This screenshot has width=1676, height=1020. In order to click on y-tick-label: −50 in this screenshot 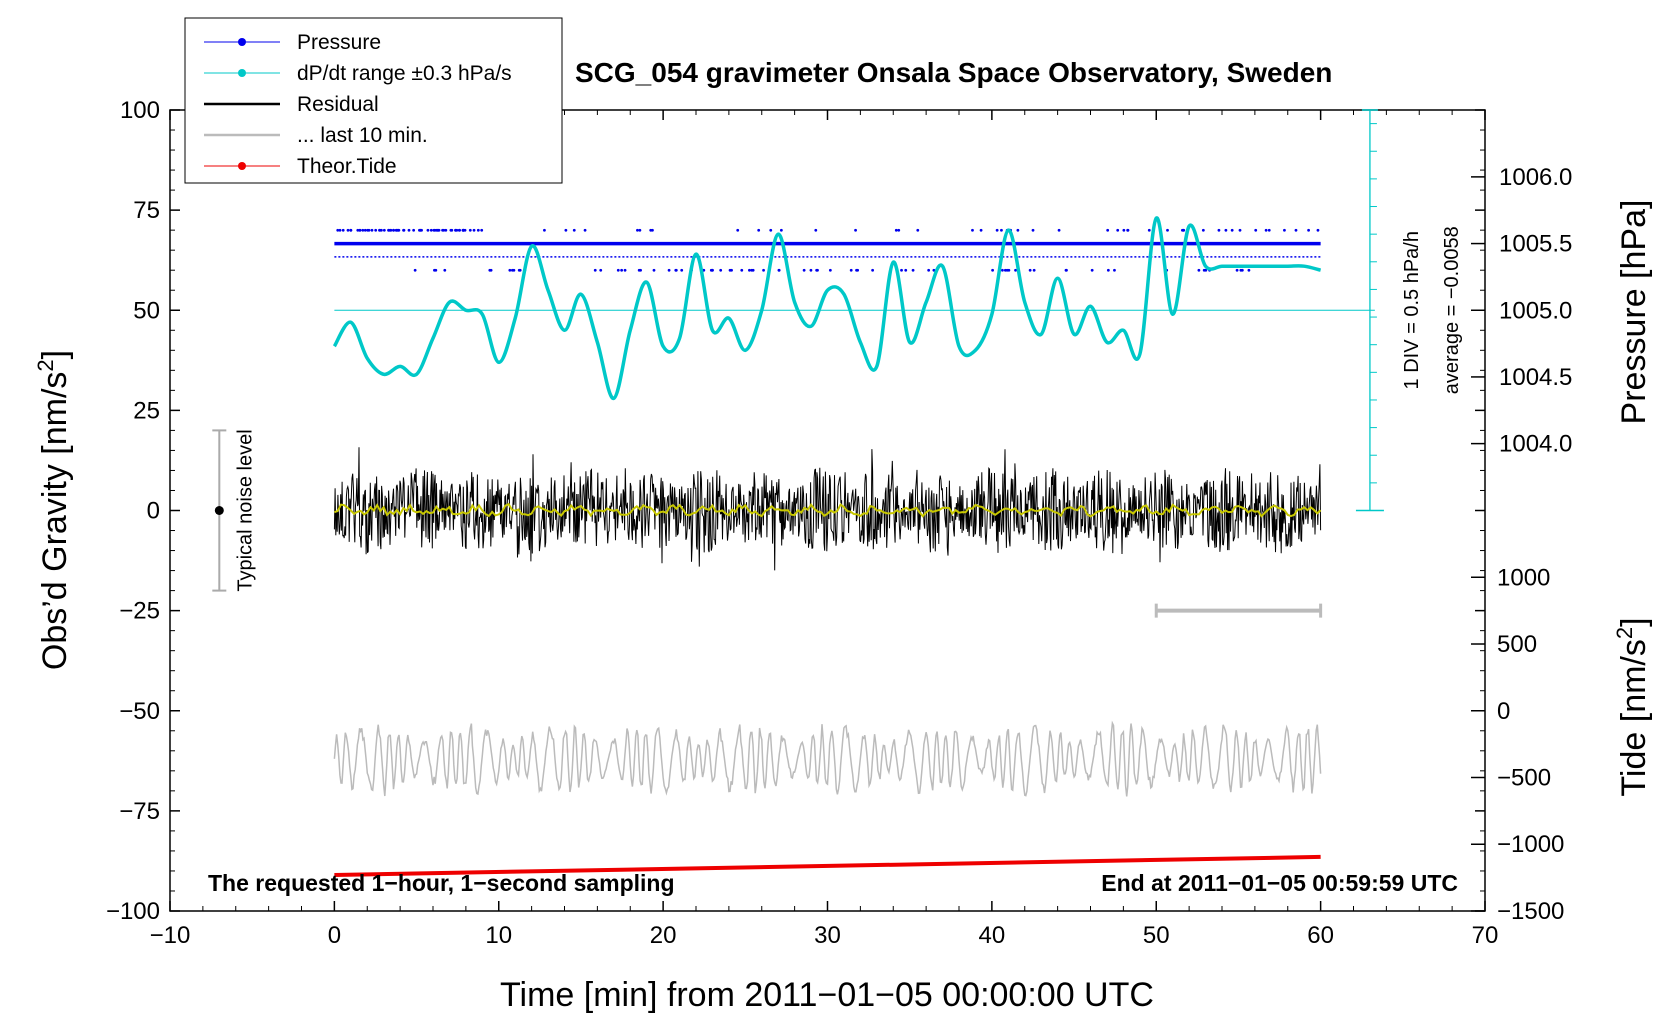, I will do `click(139, 711)`.